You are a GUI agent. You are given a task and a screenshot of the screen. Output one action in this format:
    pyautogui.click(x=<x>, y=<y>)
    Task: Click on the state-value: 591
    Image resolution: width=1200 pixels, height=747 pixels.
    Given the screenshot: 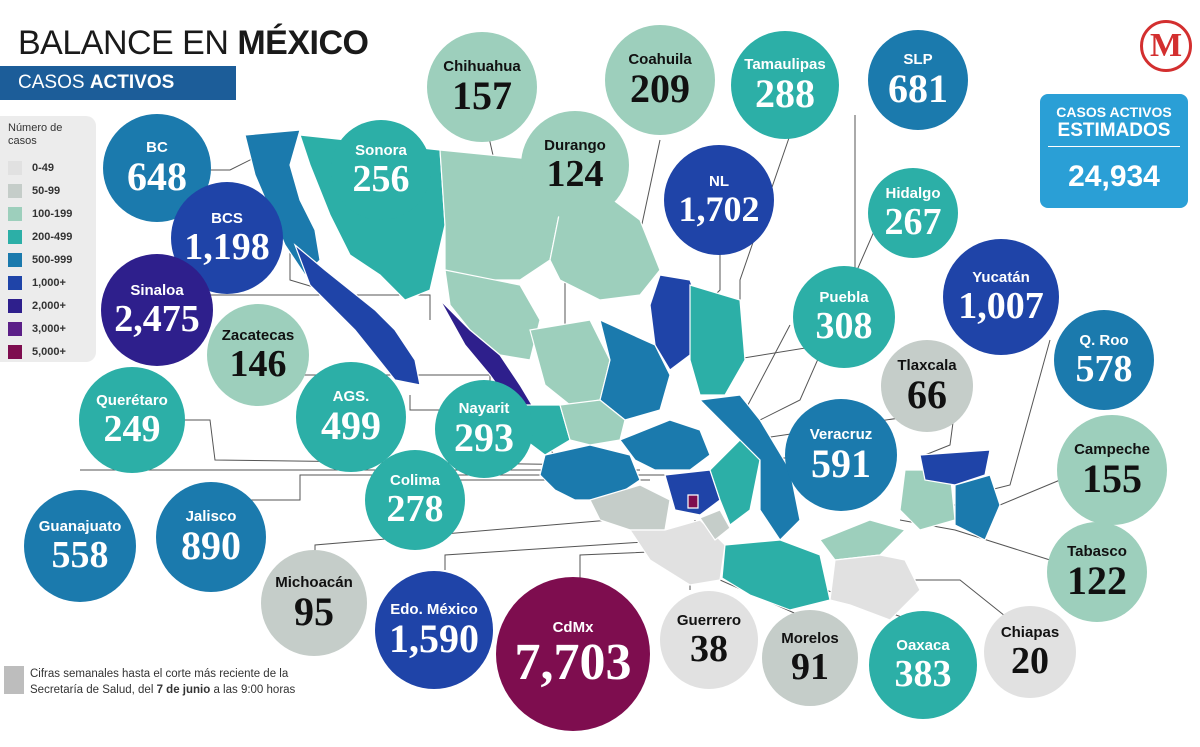 What is the action you would take?
    pyautogui.click(x=841, y=463)
    